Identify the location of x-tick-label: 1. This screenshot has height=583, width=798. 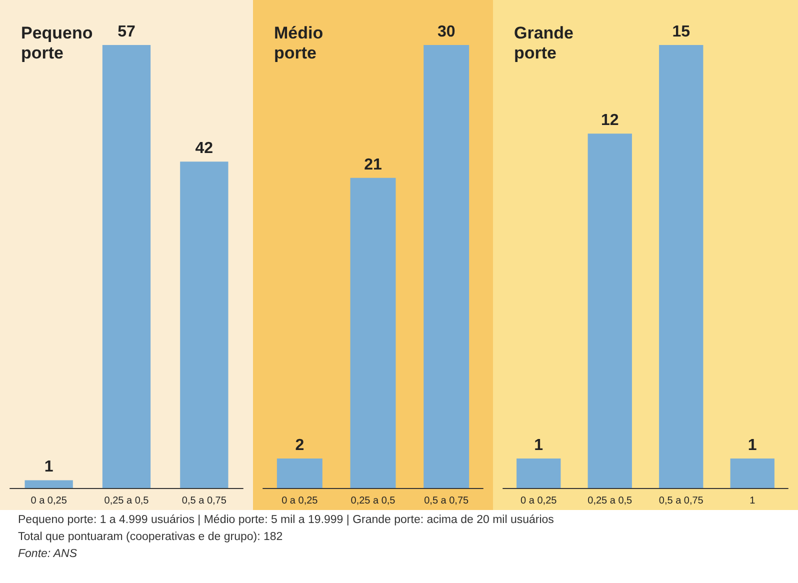
(753, 501).